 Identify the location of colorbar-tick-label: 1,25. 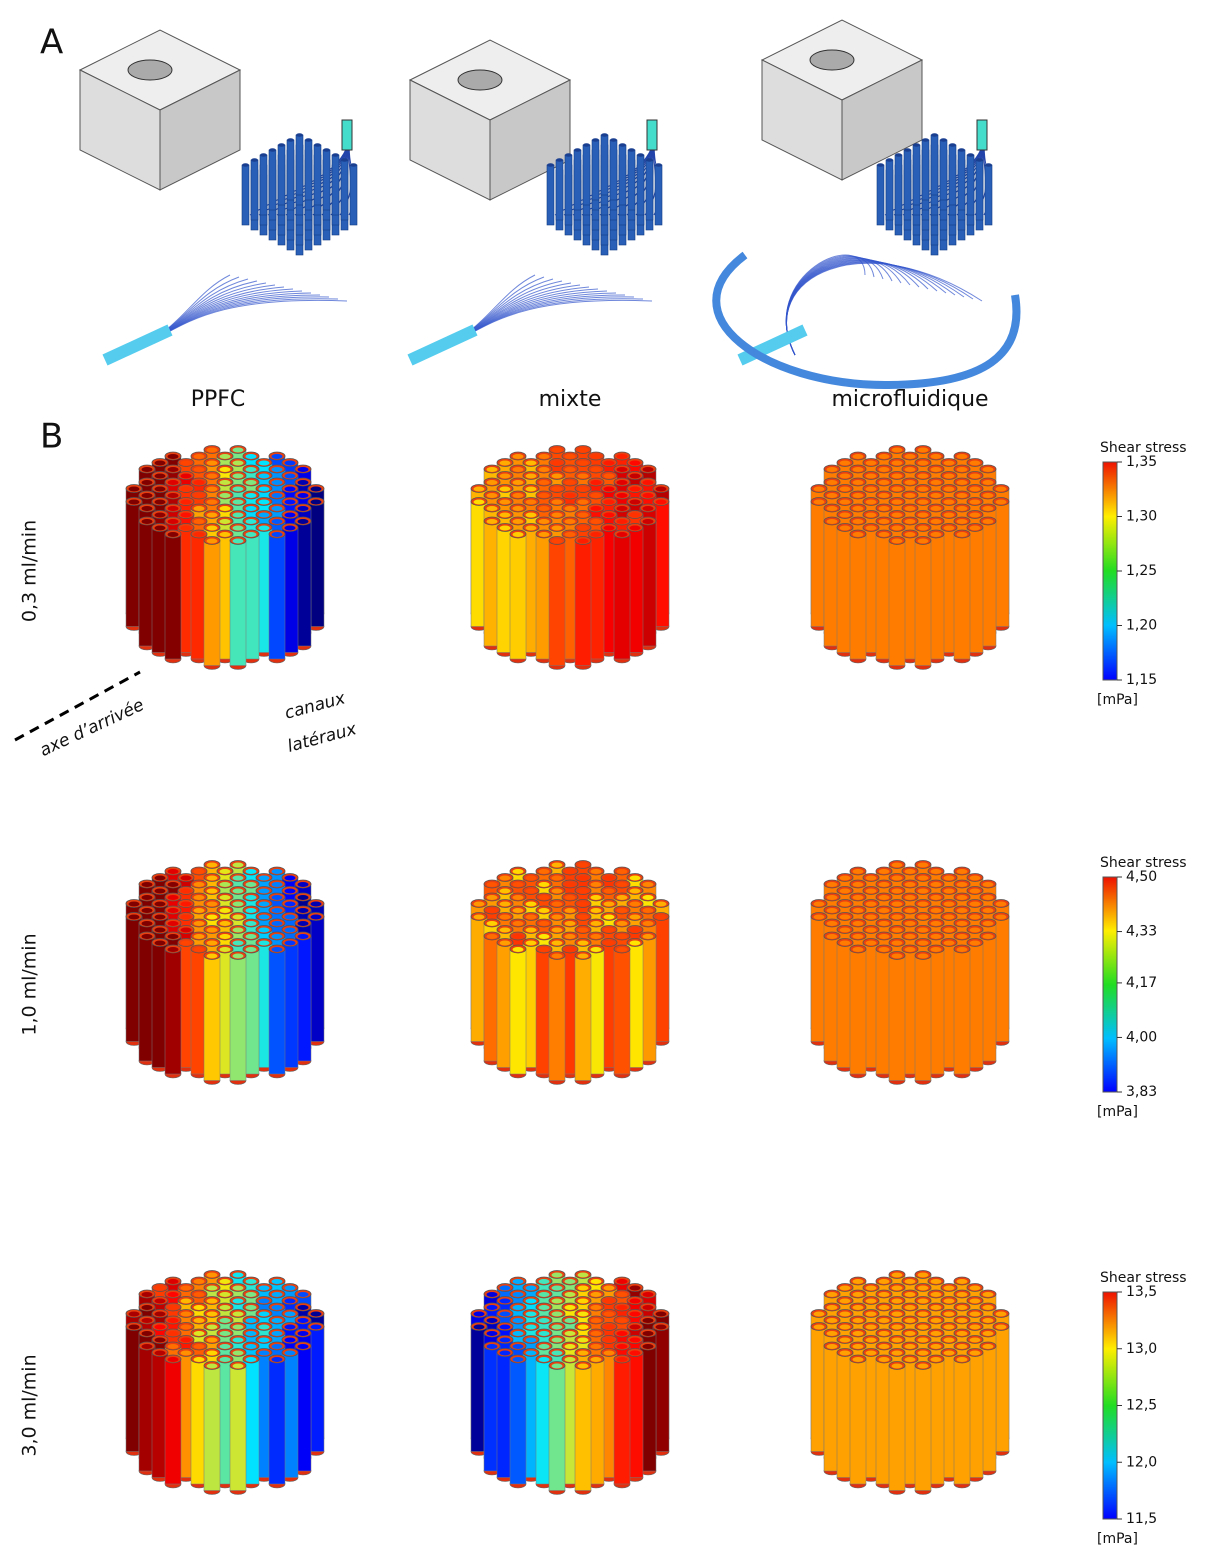
(1141, 571).